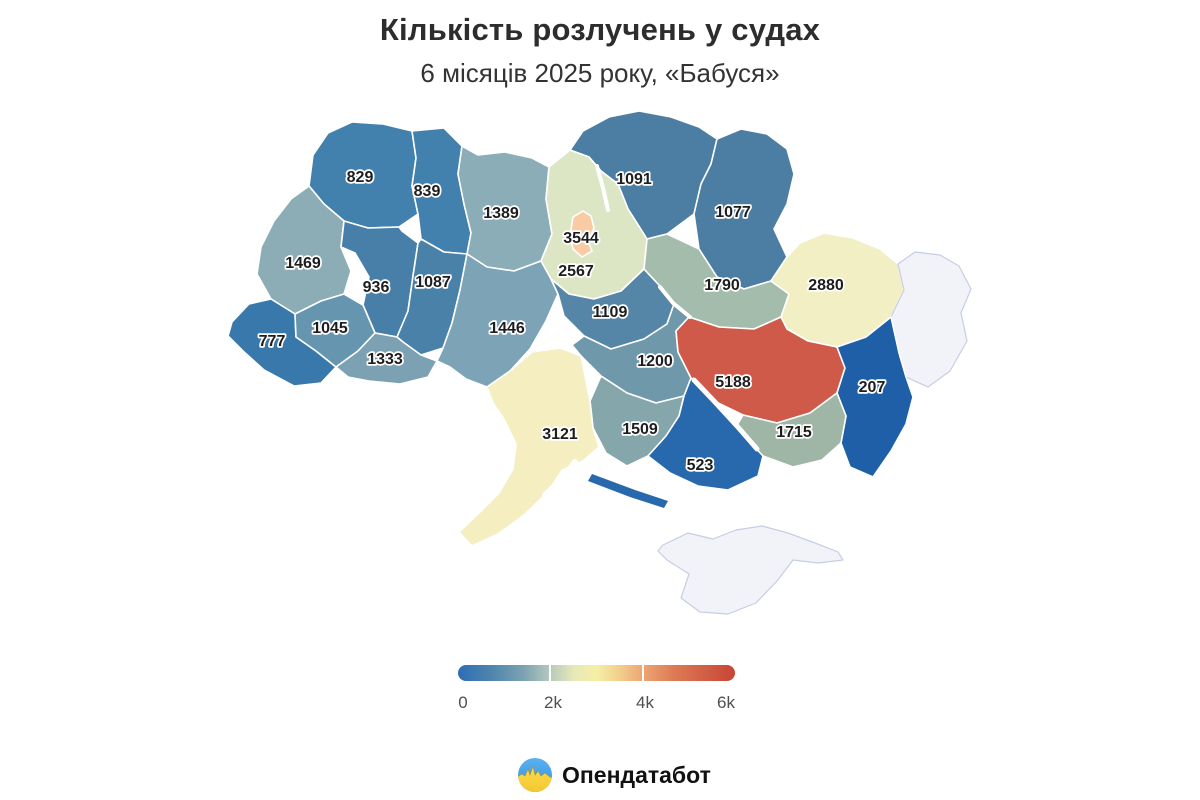  Describe the element at coordinates (507, 328) in the screenshot. I see `value-label-vinnytsia: 1446` at that location.